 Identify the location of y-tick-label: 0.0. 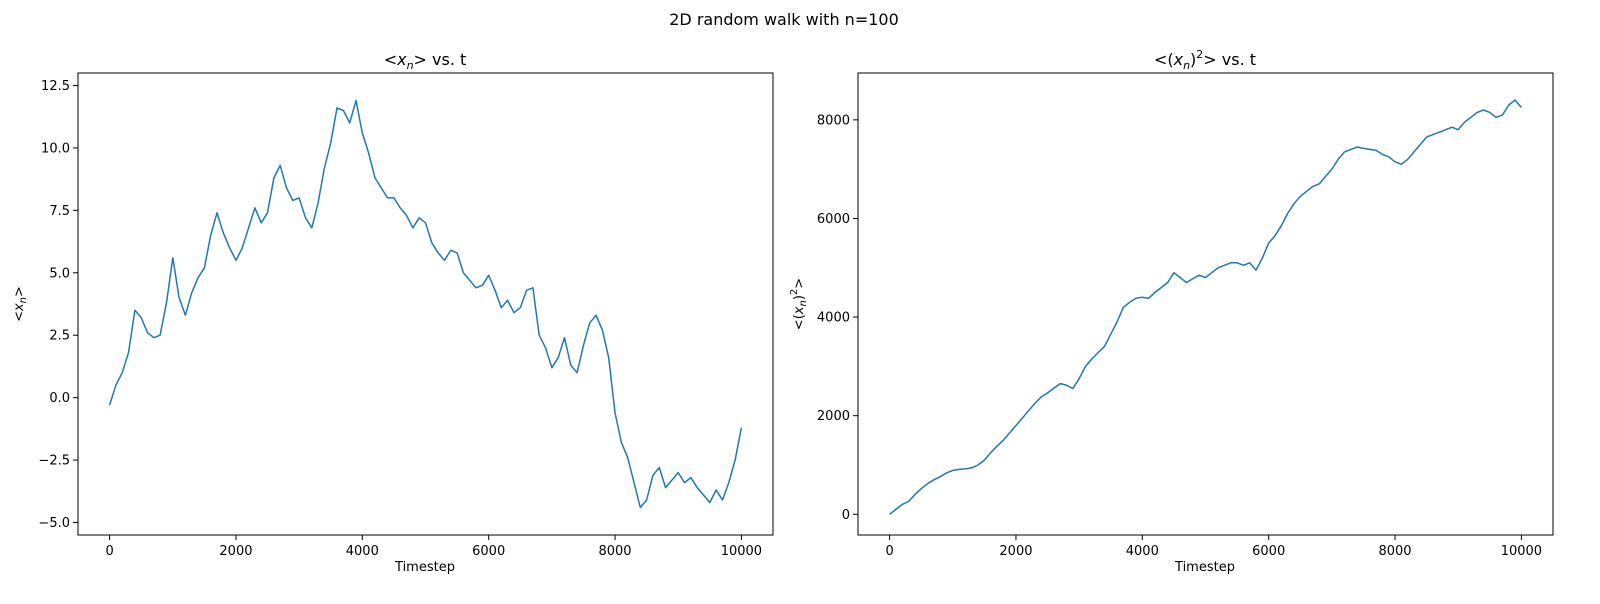
(59, 398).